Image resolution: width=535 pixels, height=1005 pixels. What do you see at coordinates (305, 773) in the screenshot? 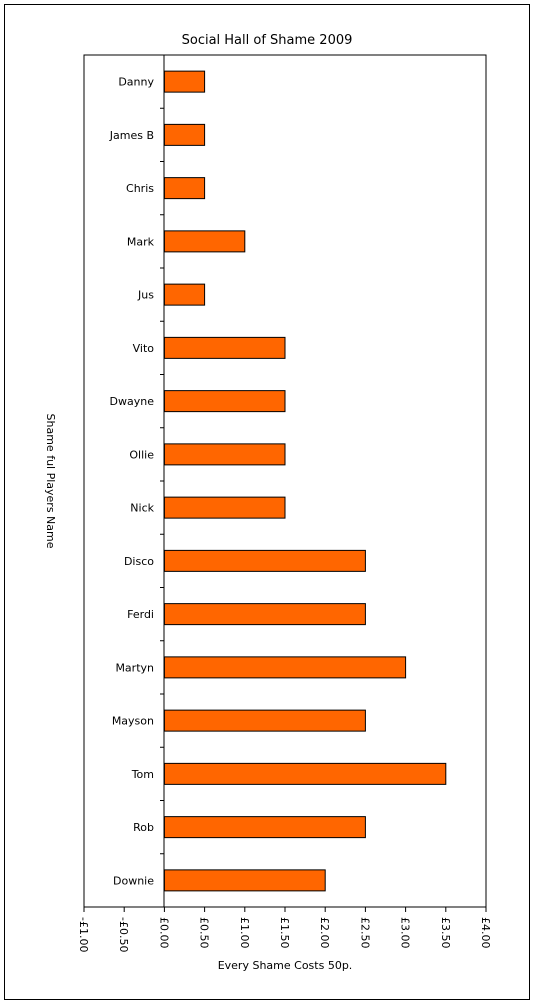
I see `bar-tom` at bounding box center [305, 773].